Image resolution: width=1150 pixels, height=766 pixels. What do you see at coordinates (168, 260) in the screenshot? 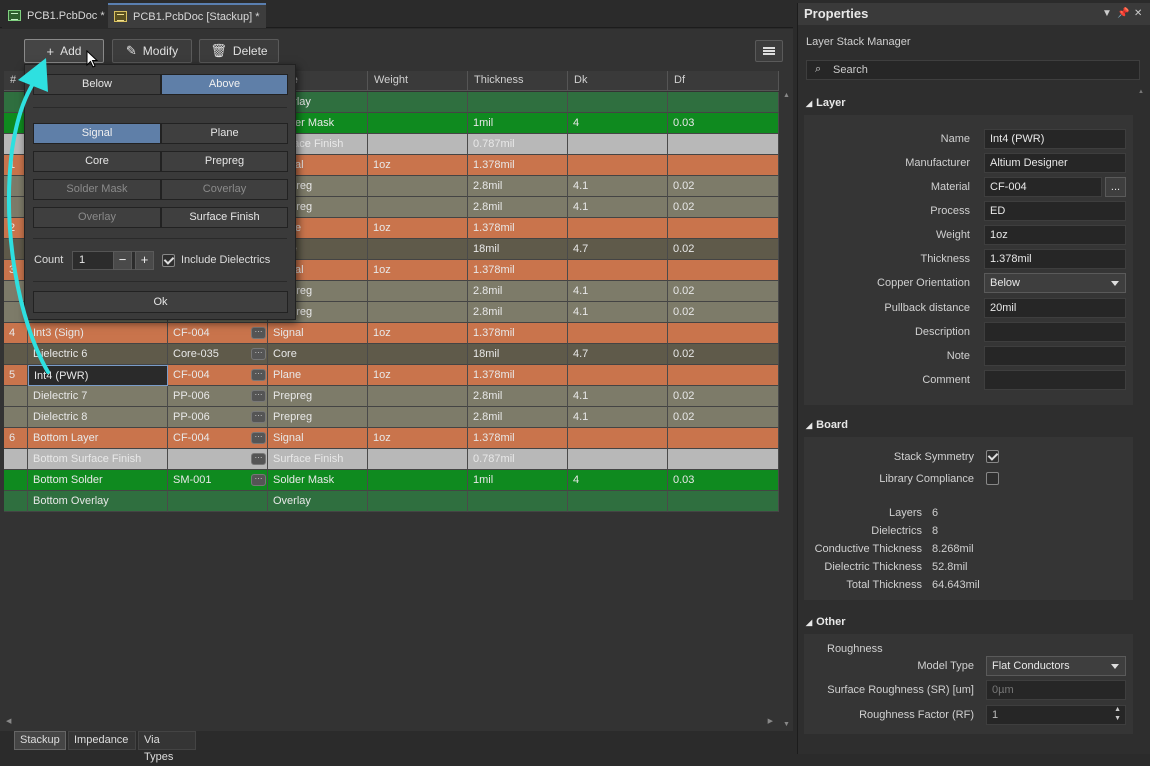
I see `include-dielectrics-checkbox` at bounding box center [168, 260].